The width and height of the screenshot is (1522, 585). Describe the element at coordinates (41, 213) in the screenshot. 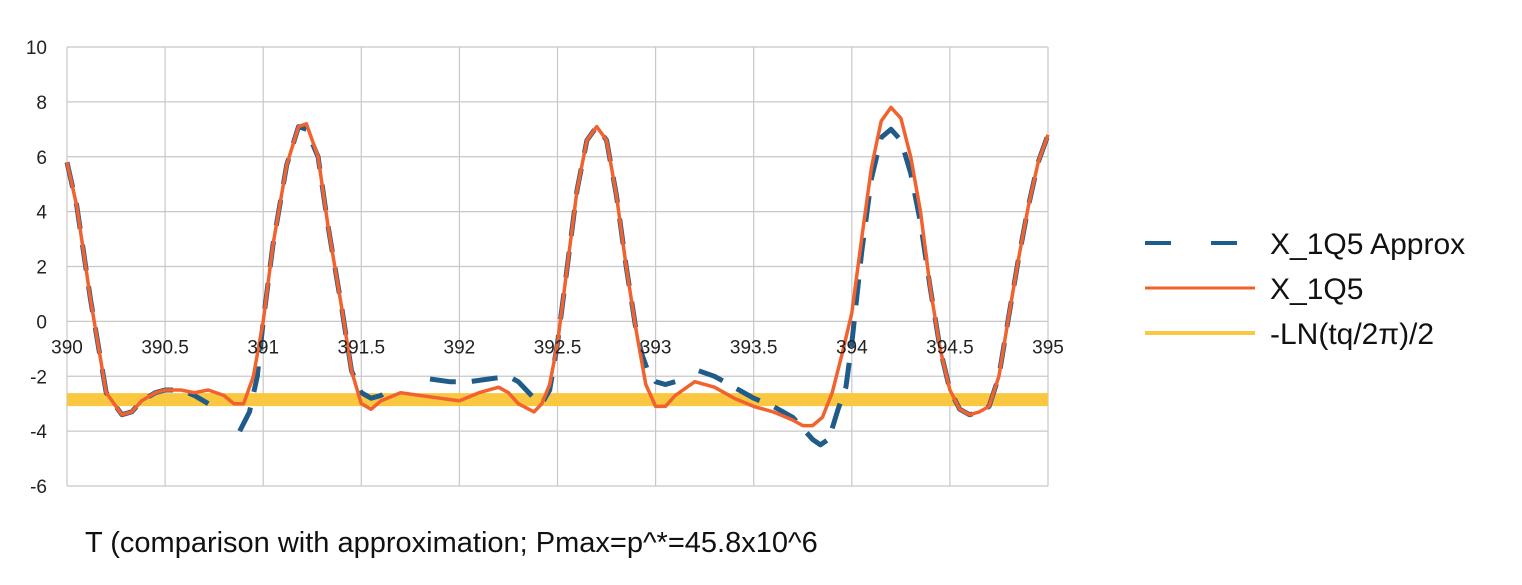

I see `y-tick-label: 4` at that location.